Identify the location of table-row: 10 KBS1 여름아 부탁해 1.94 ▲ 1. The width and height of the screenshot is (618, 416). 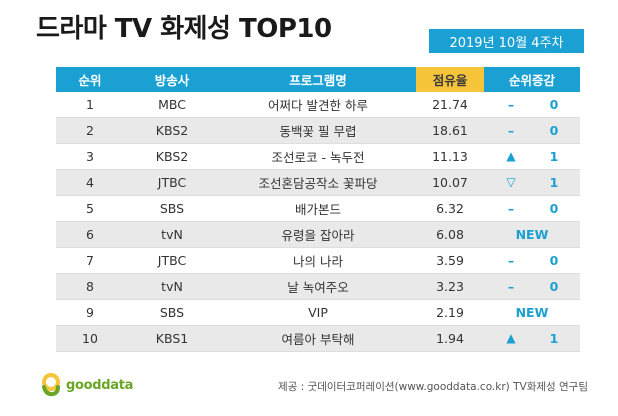
(318, 338).